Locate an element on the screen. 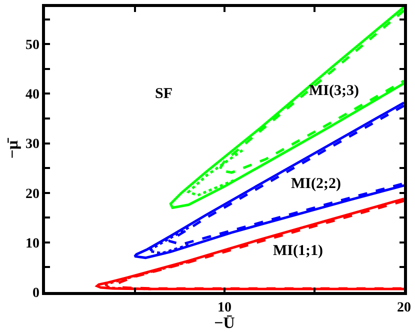 The width and height of the screenshot is (415, 332). y-tick-label: 50 is located at coordinates (32, 46).